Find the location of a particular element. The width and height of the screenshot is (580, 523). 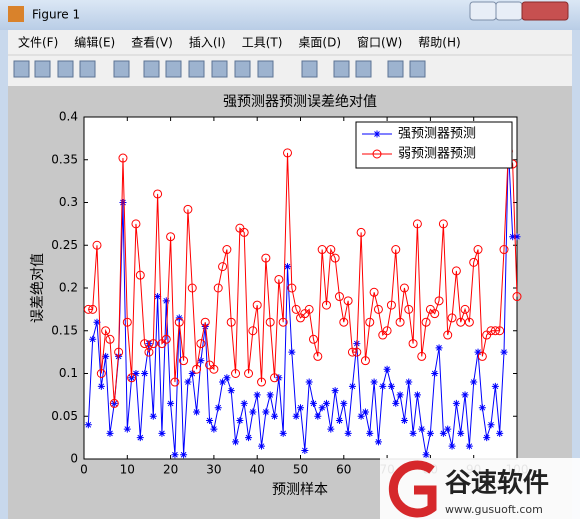

y-tick-label: 0.15 is located at coordinates (64, 330).